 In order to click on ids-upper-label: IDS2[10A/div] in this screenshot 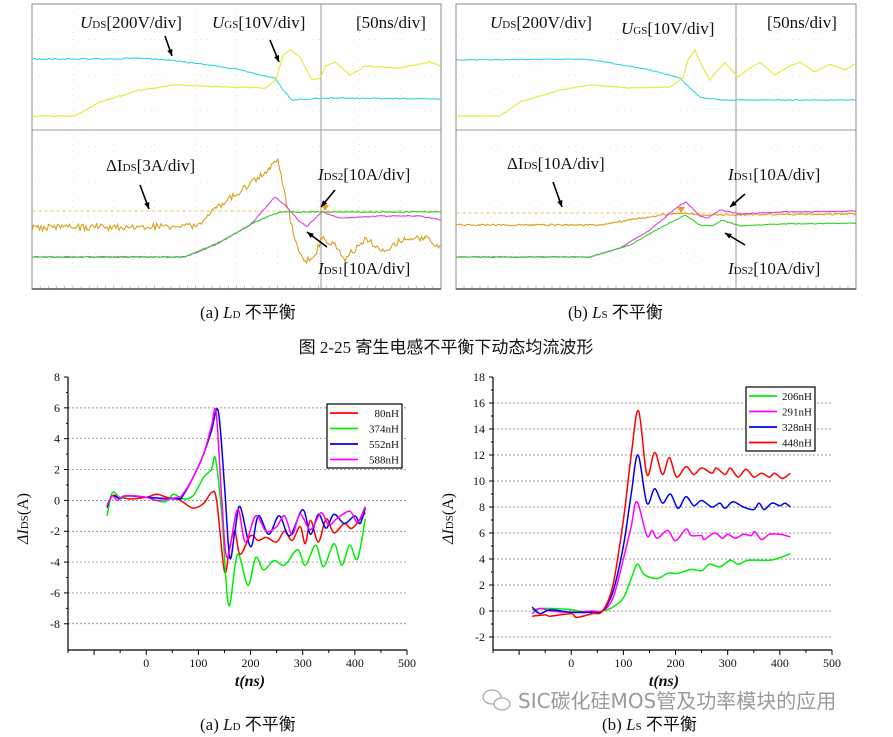, I will do `click(363, 174)`.